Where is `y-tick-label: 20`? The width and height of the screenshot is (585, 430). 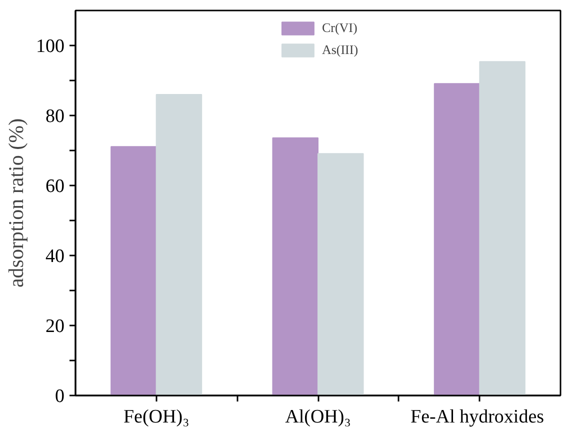 y-tick-label: 20 is located at coordinates (55, 326).